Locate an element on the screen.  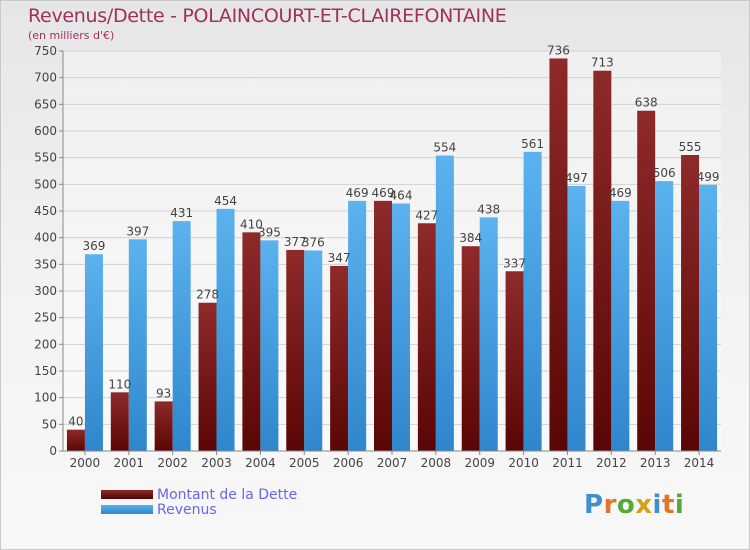
data-label: 395 is located at coordinates (269, 232).